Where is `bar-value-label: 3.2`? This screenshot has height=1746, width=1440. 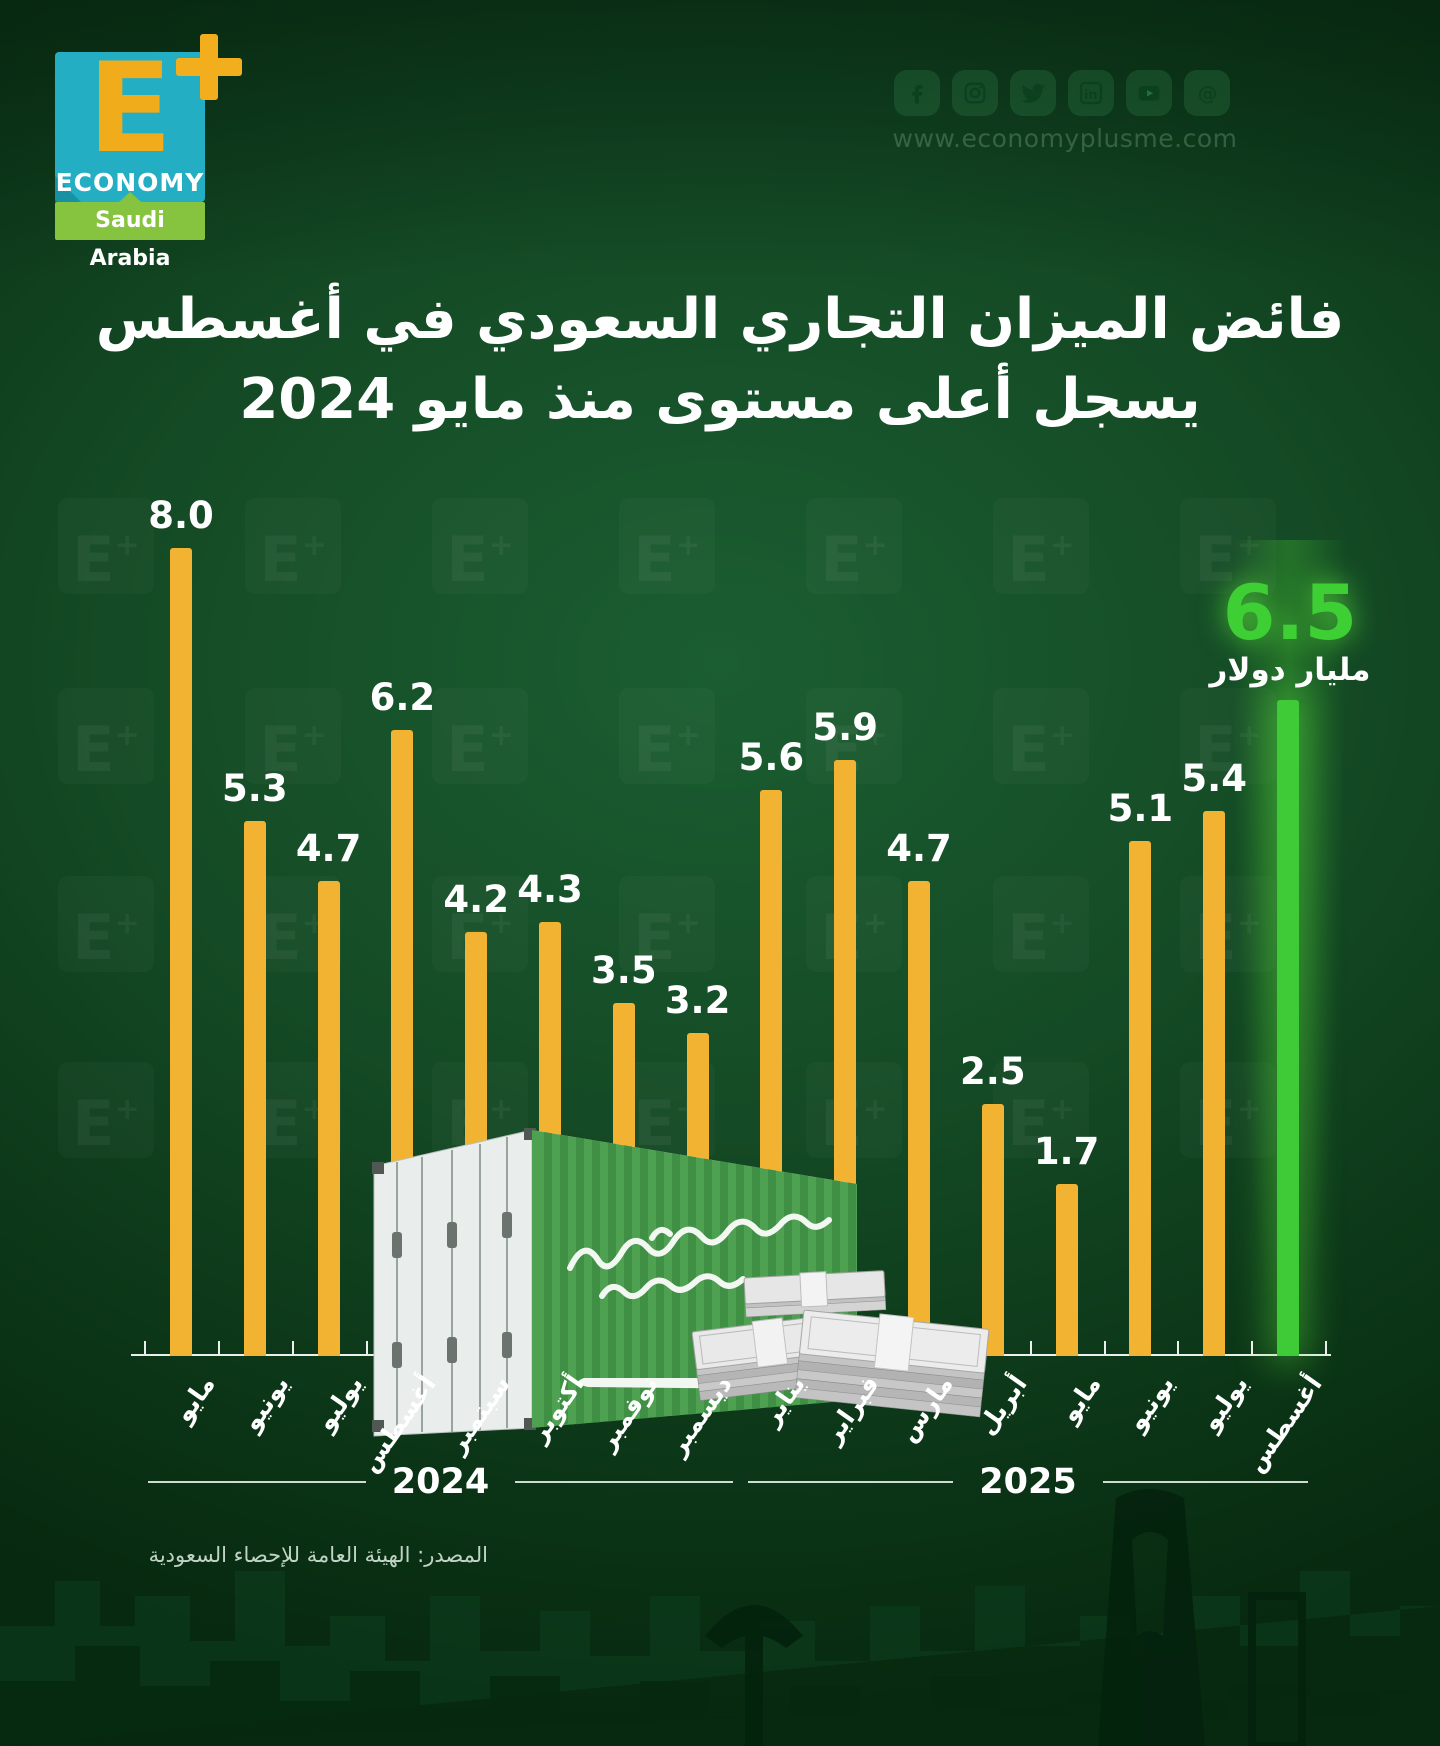 bar-value-label: 3.2 is located at coordinates (697, 1000).